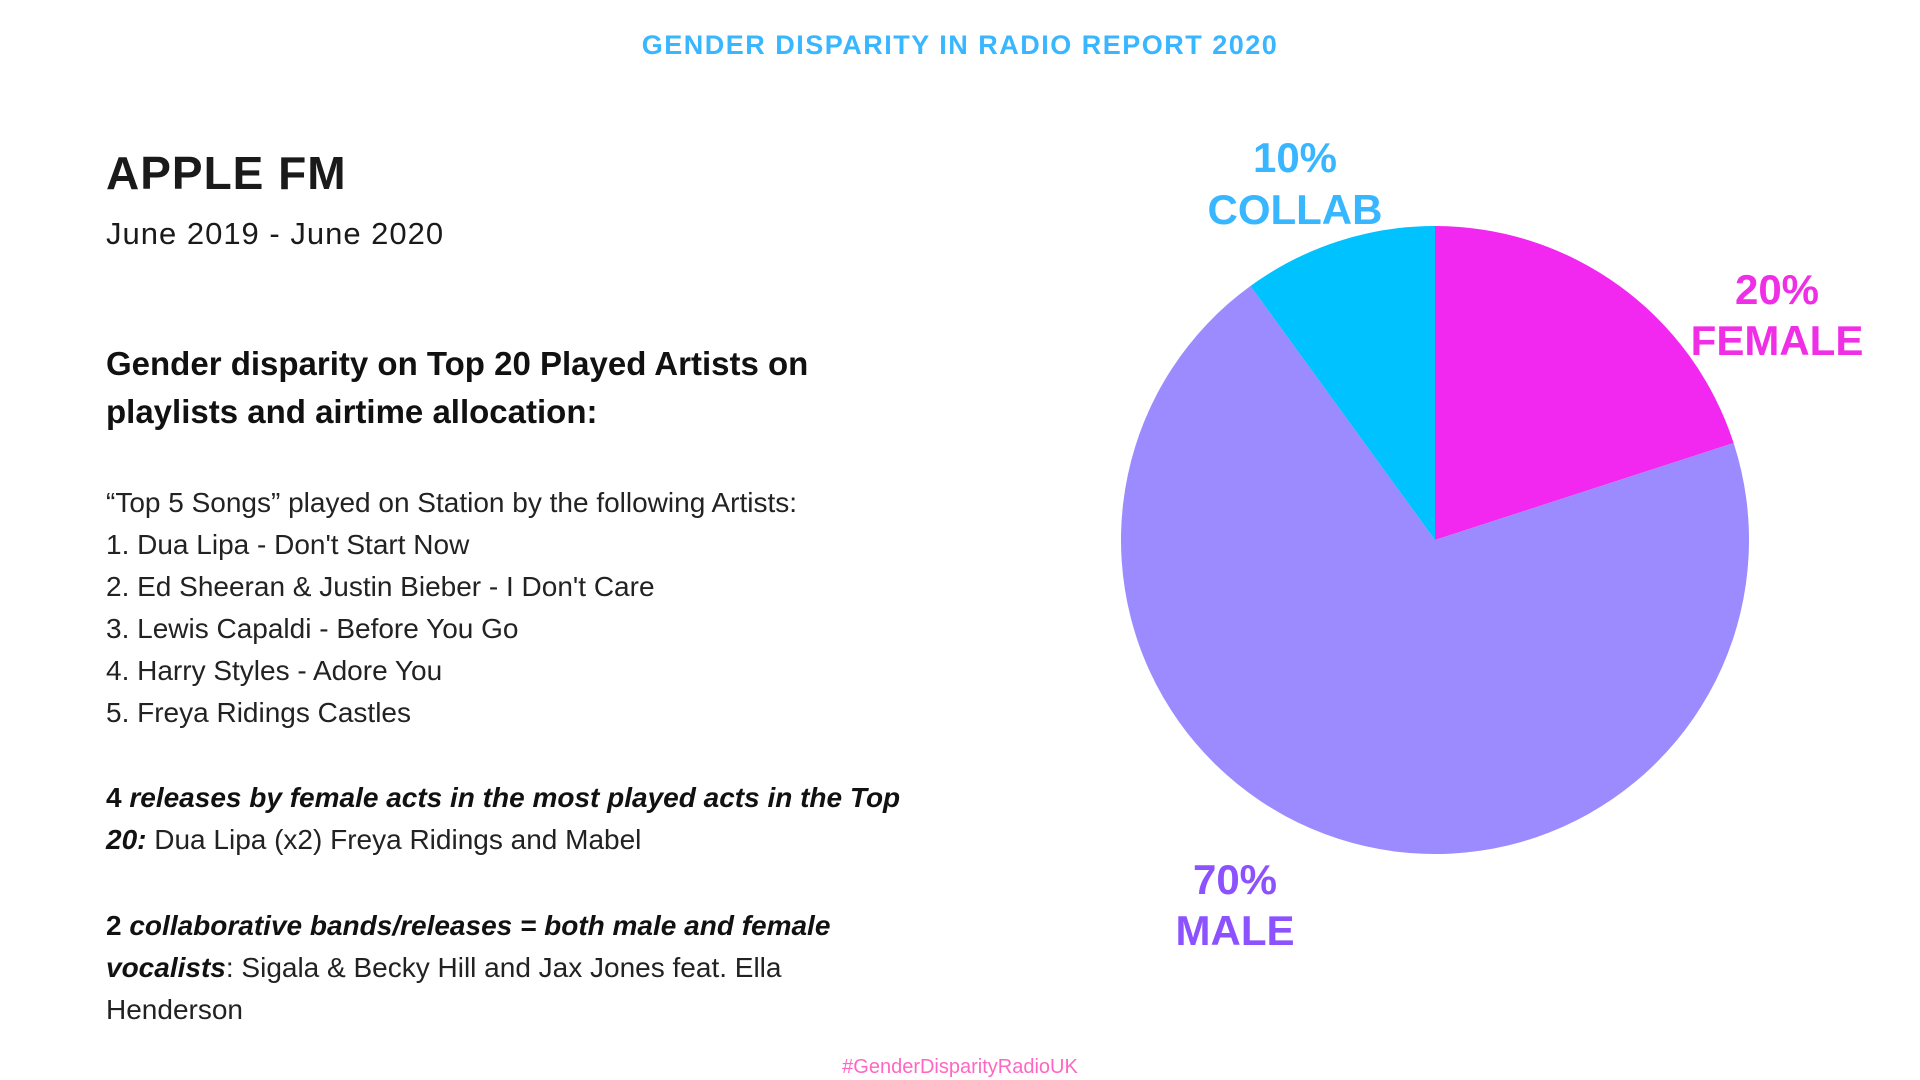 The width and height of the screenshot is (1920, 1080). What do you see at coordinates (1777, 340) in the screenshot?
I see `slice-category-label: FEMALE` at bounding box center [1777, 340].